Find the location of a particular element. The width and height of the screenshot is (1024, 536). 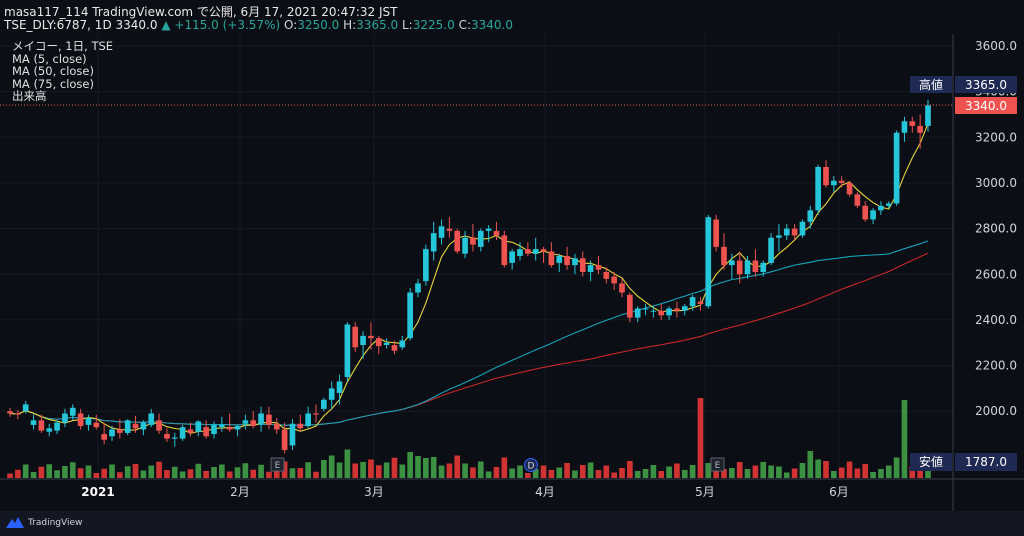

price-tick-label: 3000.0 is located at coordinates (996, 183).